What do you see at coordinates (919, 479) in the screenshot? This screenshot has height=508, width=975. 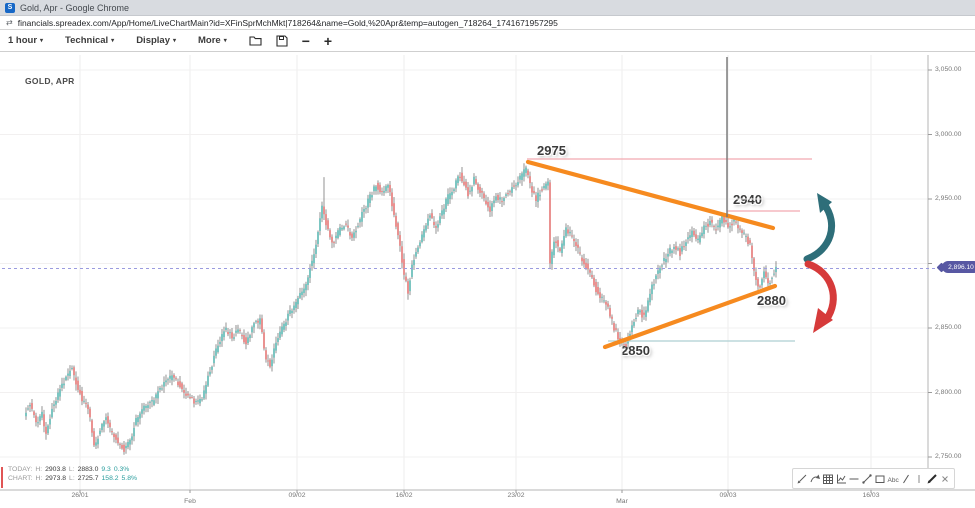 I see `vertical-bar-icon` at bounding box center [919, 479].